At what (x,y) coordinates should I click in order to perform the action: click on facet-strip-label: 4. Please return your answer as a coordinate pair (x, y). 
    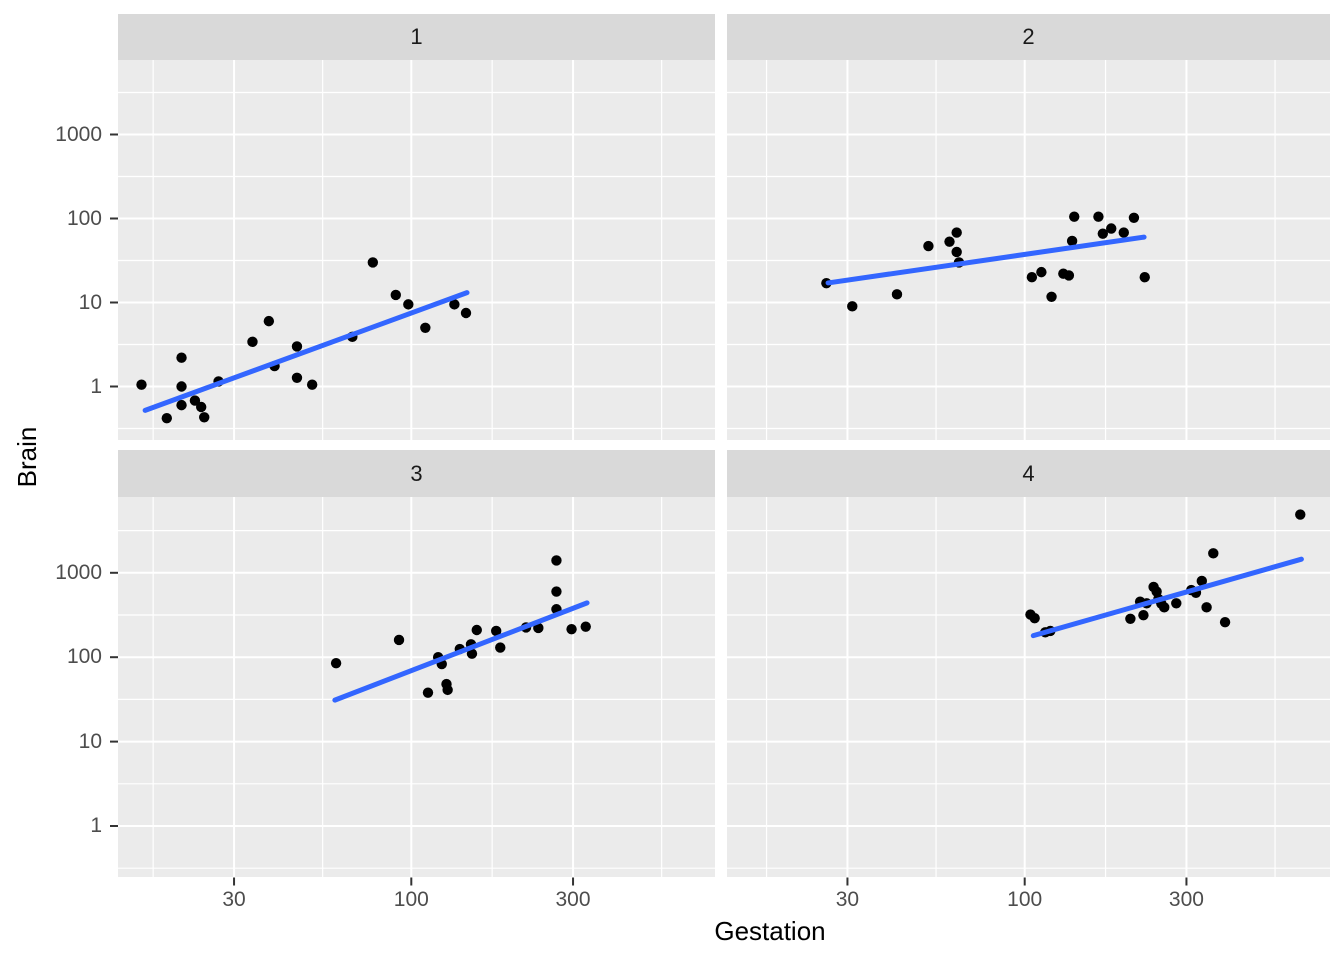
    Looking at the image, I should click on (1028, 473).